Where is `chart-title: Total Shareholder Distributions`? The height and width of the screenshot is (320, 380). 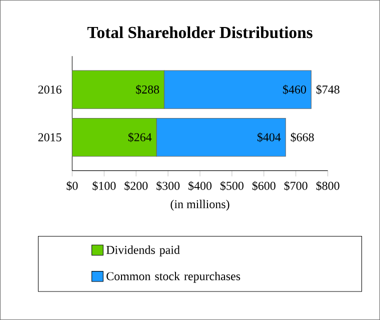 chart-title: Total Shareholder Distributions is located at coordinates (199, 32).